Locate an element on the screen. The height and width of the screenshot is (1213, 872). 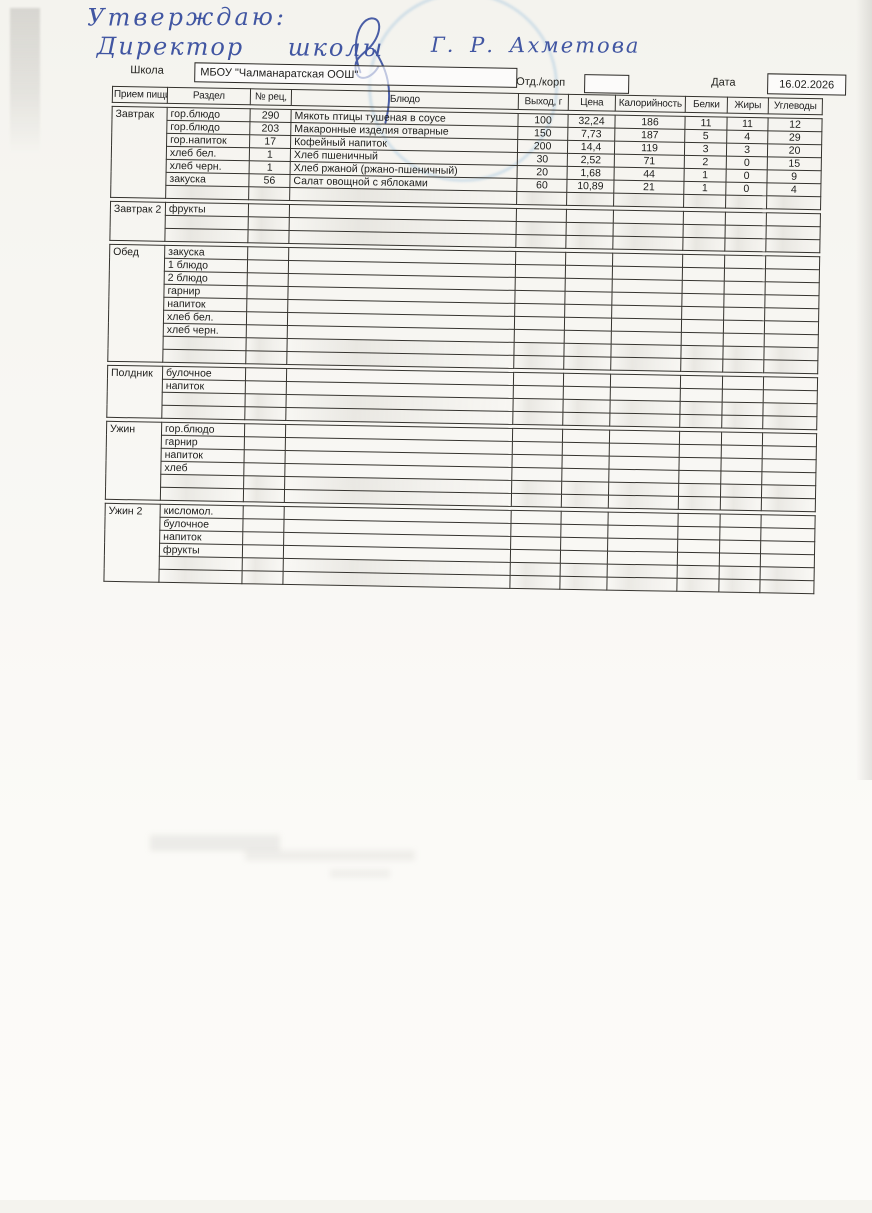
table-cell: напиток is located at coordinates (205, 304).